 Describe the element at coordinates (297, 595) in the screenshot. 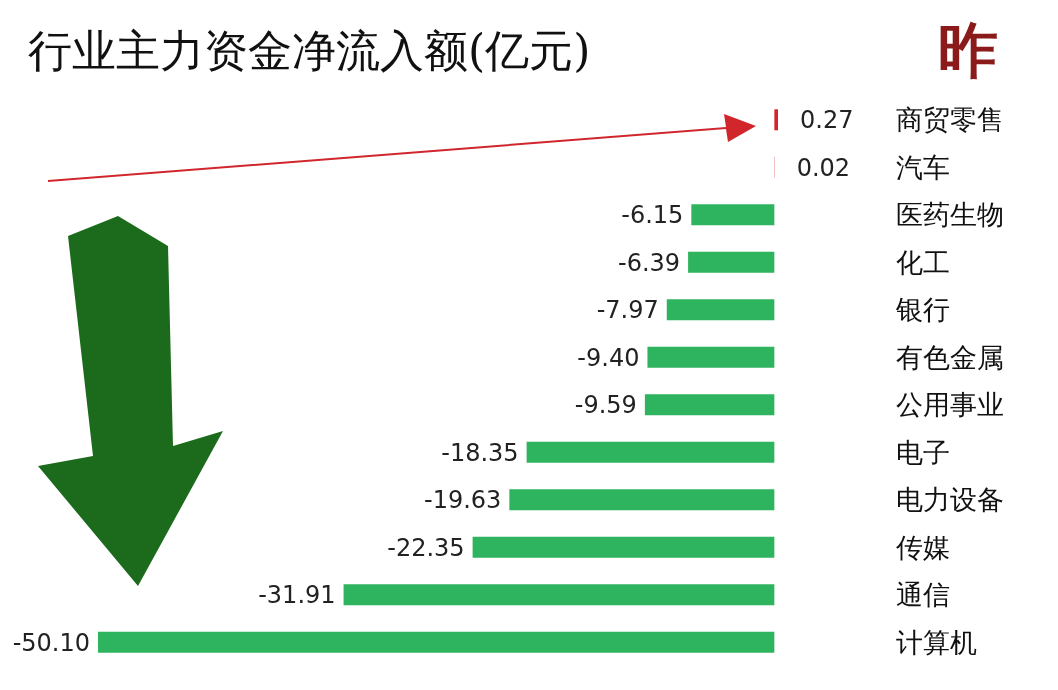

I see `data-label: -31.91` at that location.